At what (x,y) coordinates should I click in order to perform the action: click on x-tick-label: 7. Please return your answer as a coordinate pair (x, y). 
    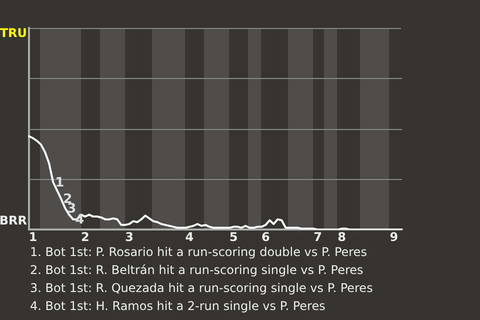
    Looking at the image, I should click on (318, 237).